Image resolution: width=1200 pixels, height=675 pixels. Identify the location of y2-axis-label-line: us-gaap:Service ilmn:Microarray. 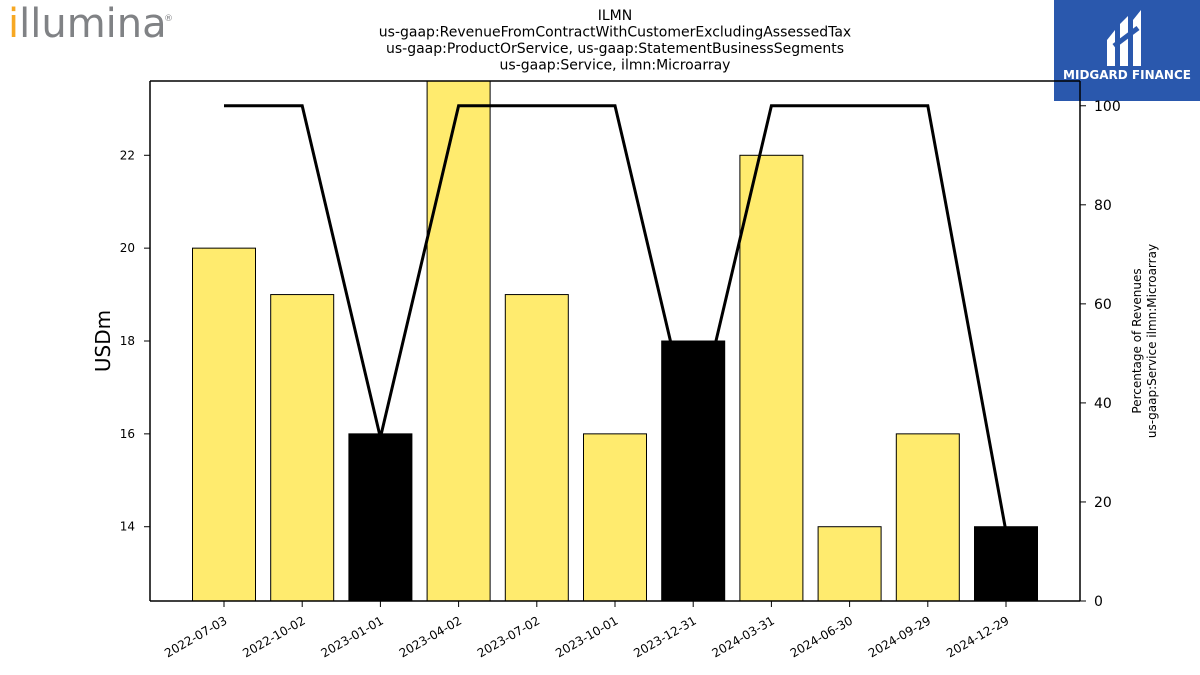
(1152, 341).